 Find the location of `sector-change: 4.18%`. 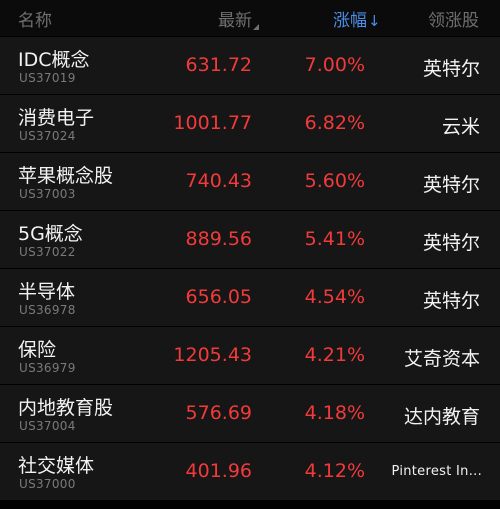

sector-change: 4.18% is located at coordinates (334, 413).